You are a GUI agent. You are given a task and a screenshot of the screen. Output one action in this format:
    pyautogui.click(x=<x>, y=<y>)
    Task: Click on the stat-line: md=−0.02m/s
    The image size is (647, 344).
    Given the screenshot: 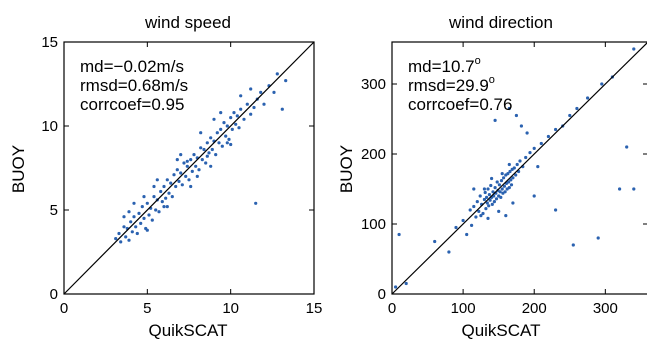 What is the action you would take?
    pyautogui.click(x=132, y=66)
    